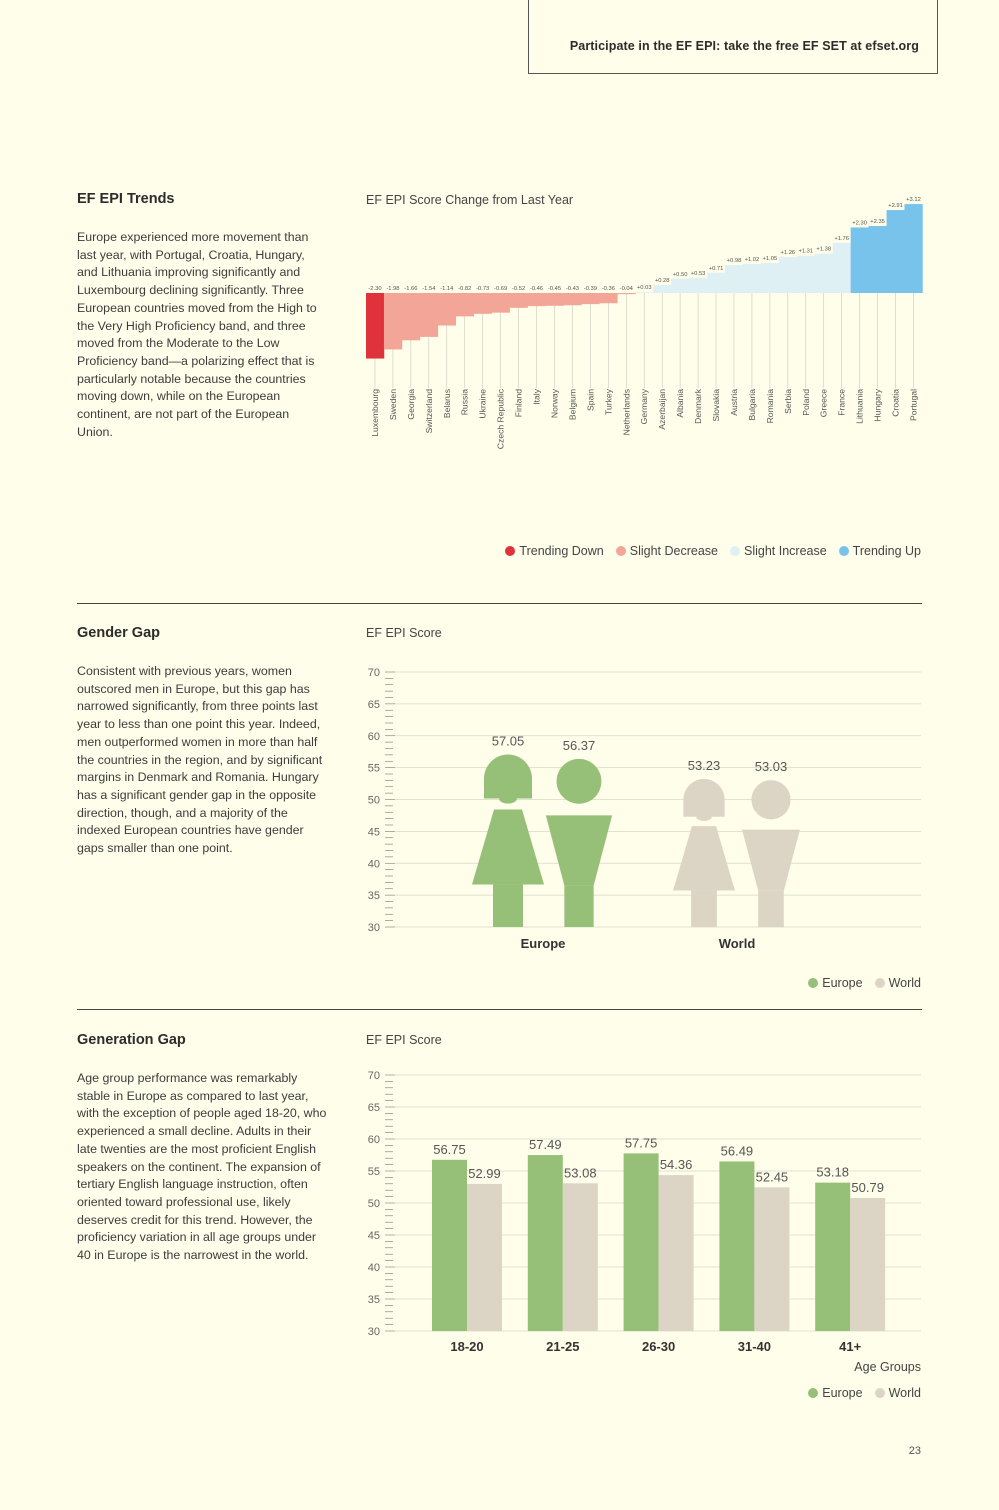 Image resolution: width=999 pixels, height=1510 pixels. I want to click on country-label: Luxembourg, so click(375, 413).